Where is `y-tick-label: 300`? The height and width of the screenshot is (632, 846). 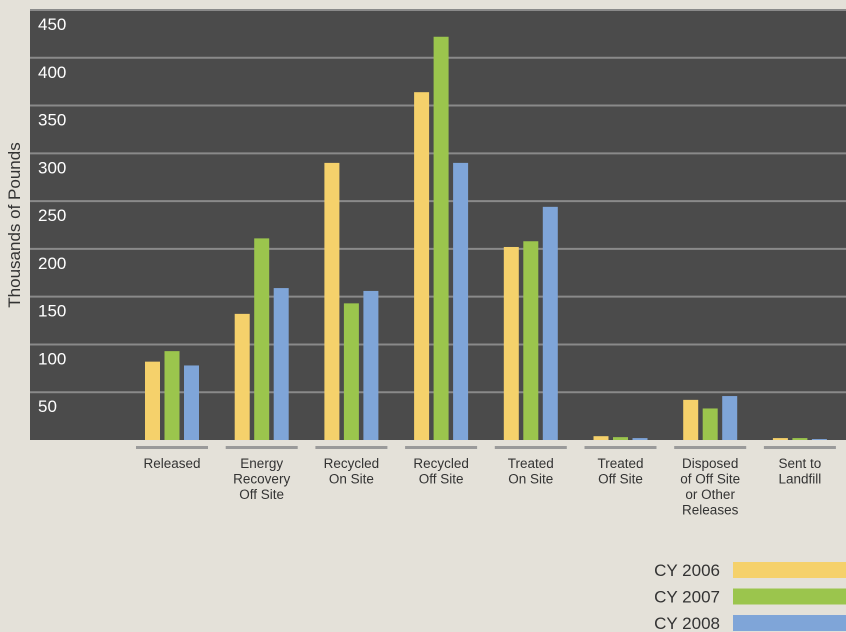
y-tick-label: 300 is located at coordinates (52, 167).